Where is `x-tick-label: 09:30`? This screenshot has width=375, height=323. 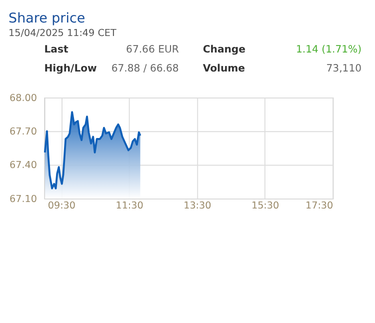 x-tick-label: 09:30 is located at coordinates (62, 206).